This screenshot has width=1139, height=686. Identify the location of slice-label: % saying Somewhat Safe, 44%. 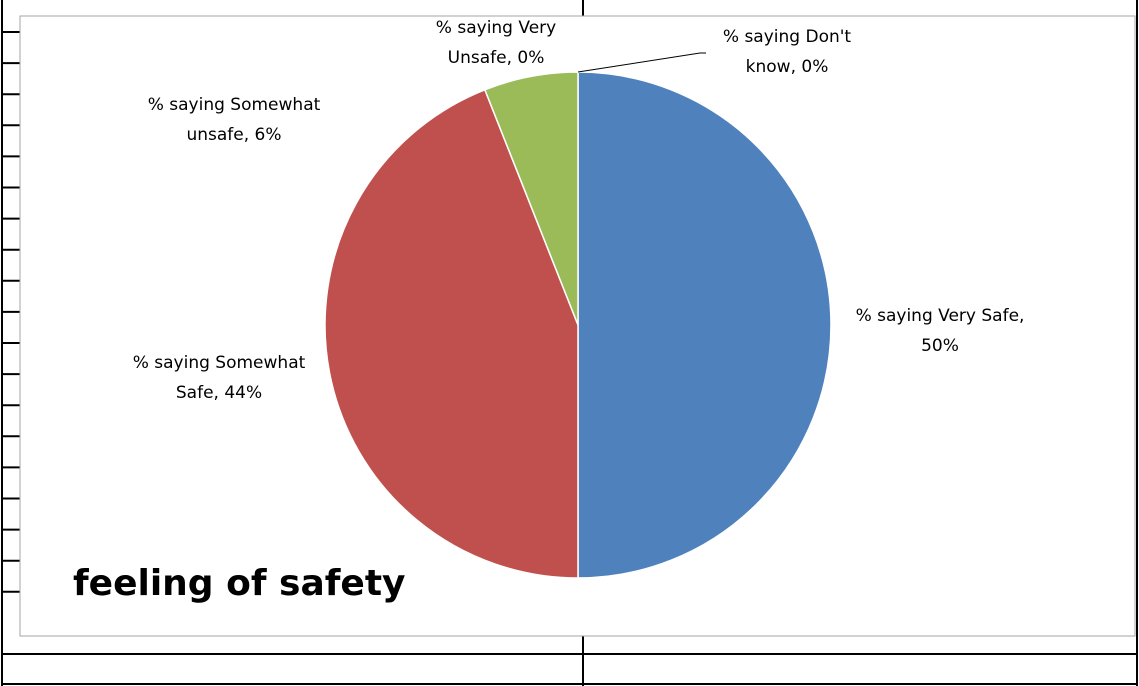
(219, 378).